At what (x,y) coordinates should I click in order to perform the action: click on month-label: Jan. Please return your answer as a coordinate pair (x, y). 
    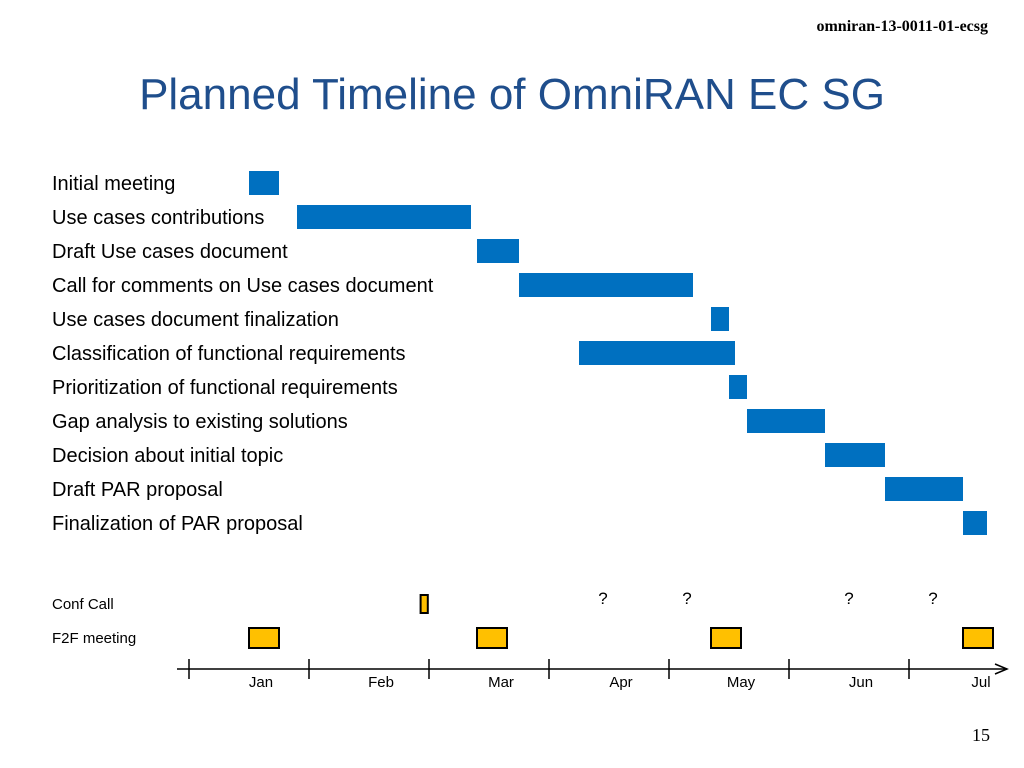
    Looking at the image, I should click on (261, 682).